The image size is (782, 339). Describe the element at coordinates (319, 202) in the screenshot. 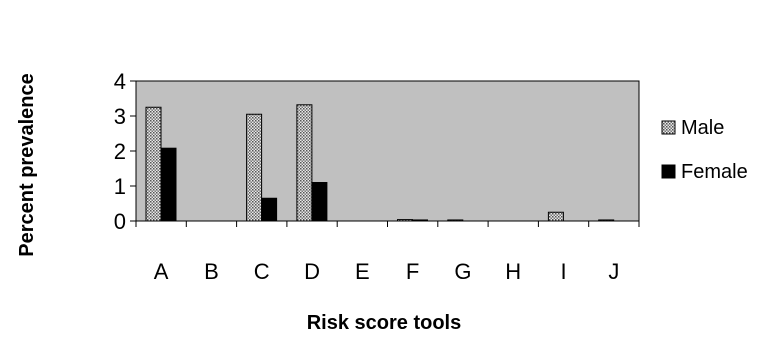

I see `bar-female-d` at that location.